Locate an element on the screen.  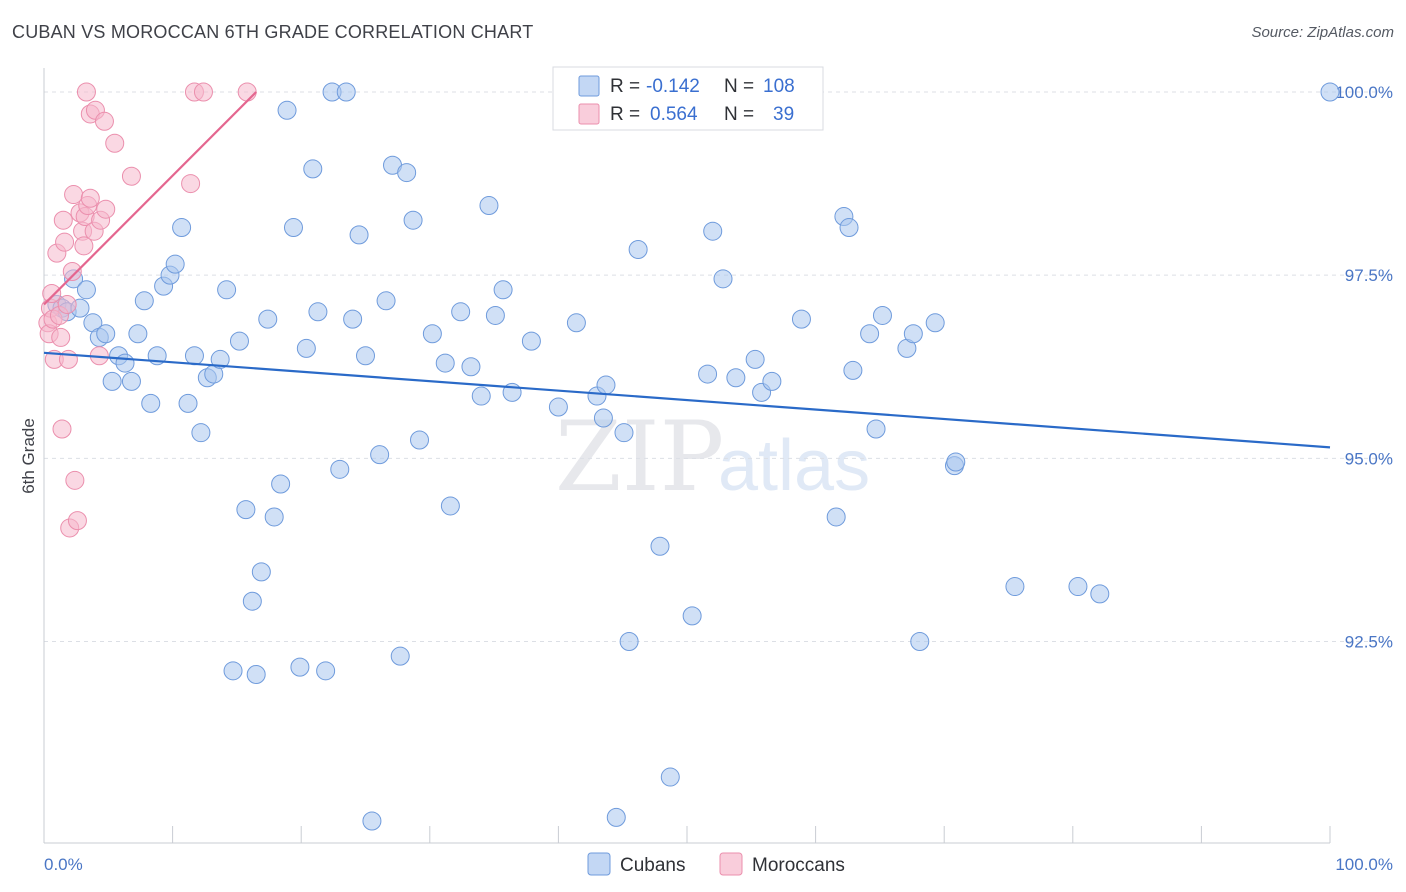
source-credit: Source: ZipAtlas.com is located at coordinates (1322, 32).